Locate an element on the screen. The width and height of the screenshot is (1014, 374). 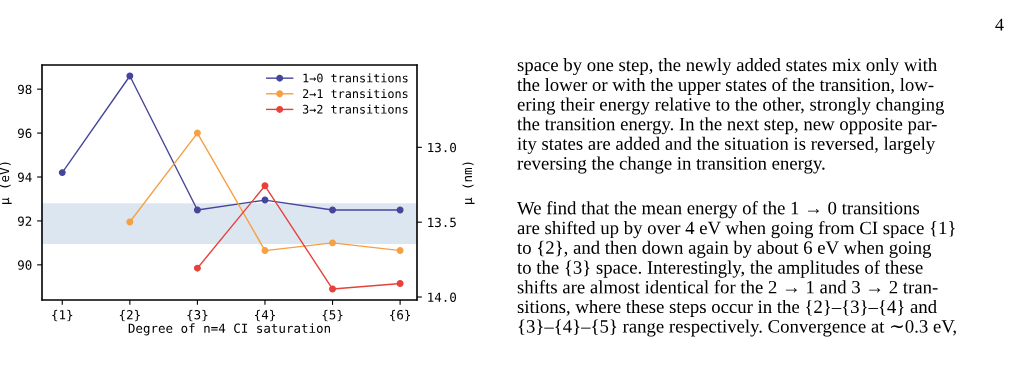
legend-label: 1→0 transitions is located at coordinates (355, 78).